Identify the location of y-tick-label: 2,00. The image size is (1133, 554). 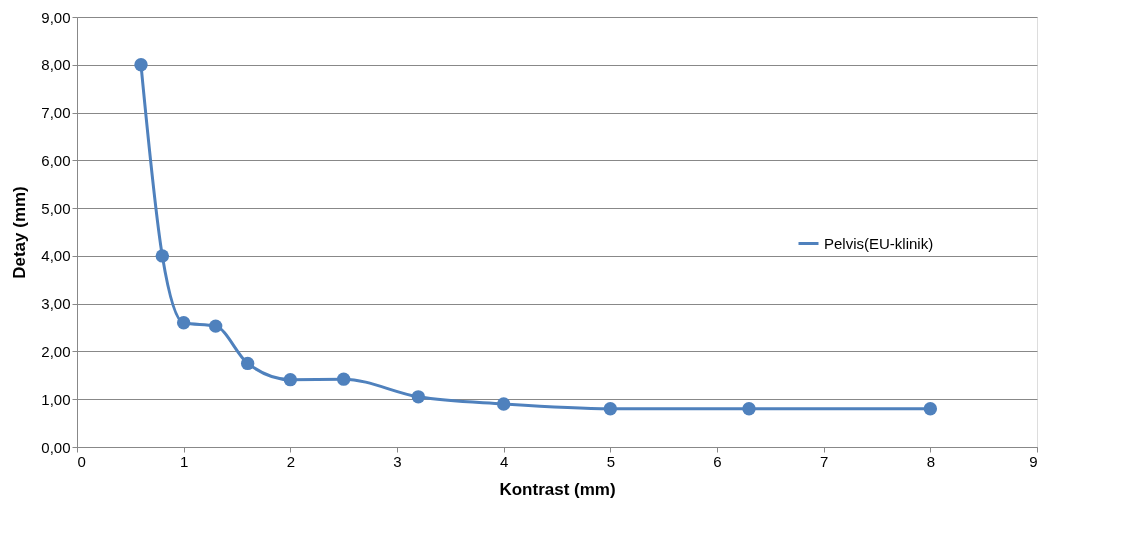
(56, 351).